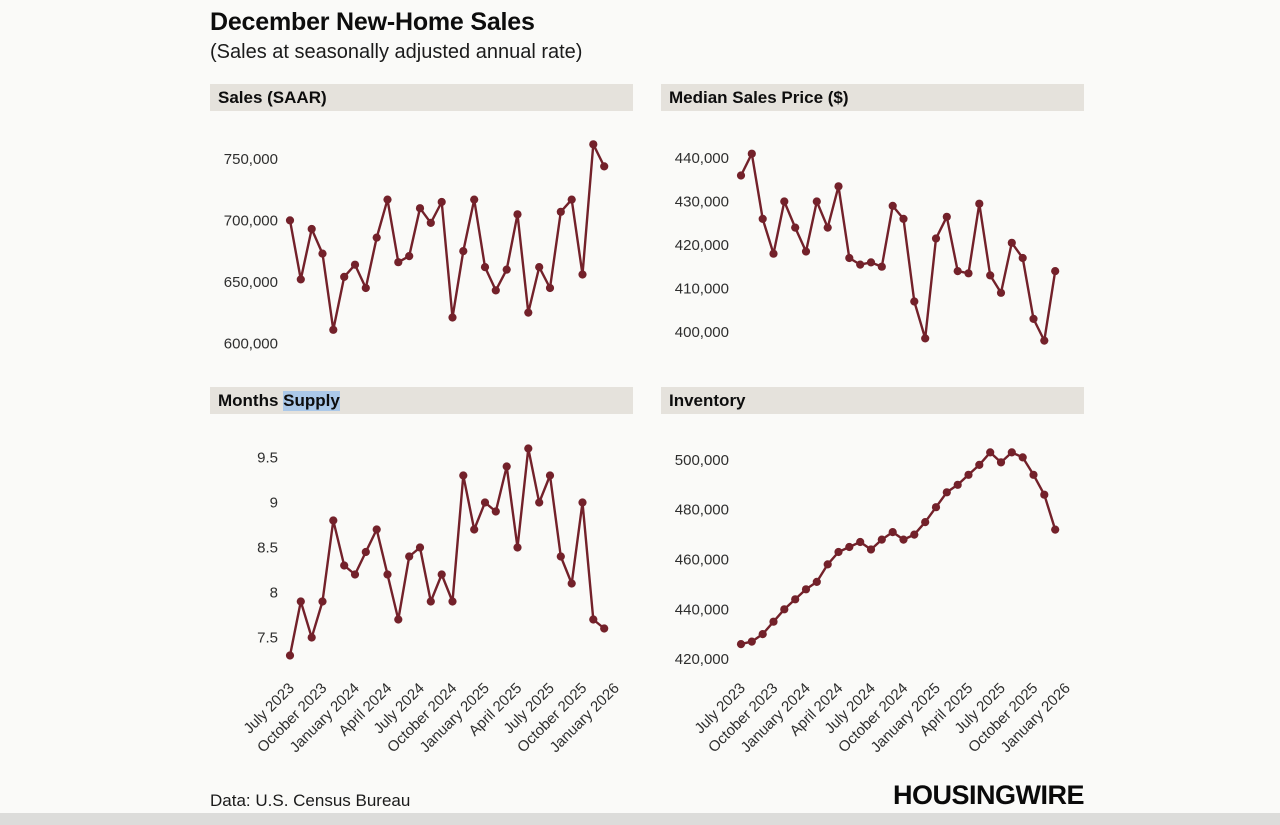 The height and width of the screenshot is (825, 1280). What do you see at coordinates (251, 343) in the screenshot?
I see `y-tick-label: 600,000` at bounding box center [251, 343].